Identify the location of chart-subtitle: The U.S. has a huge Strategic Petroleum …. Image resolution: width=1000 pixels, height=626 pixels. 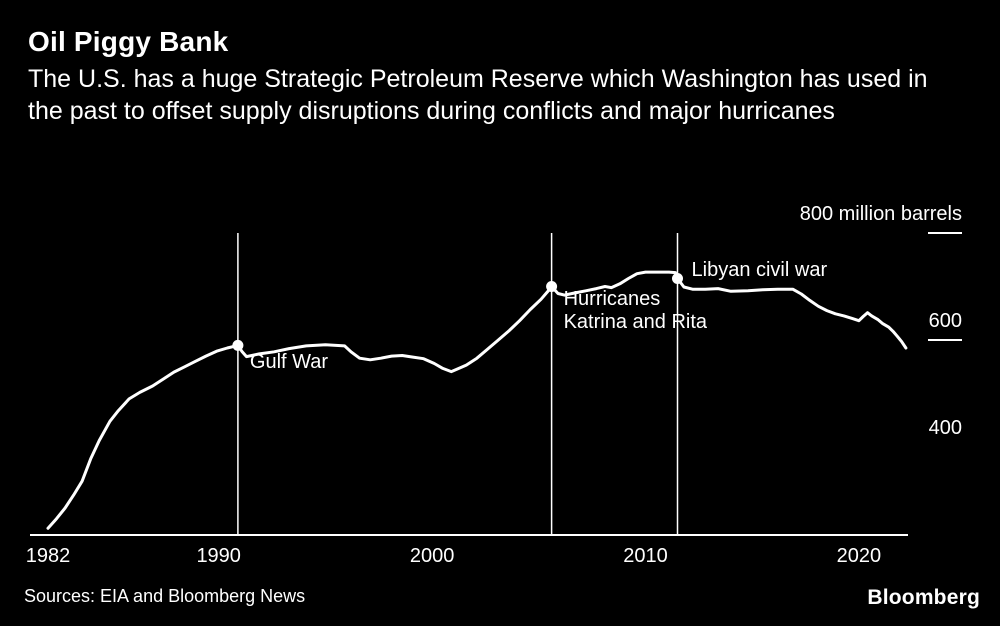
(478, 95).